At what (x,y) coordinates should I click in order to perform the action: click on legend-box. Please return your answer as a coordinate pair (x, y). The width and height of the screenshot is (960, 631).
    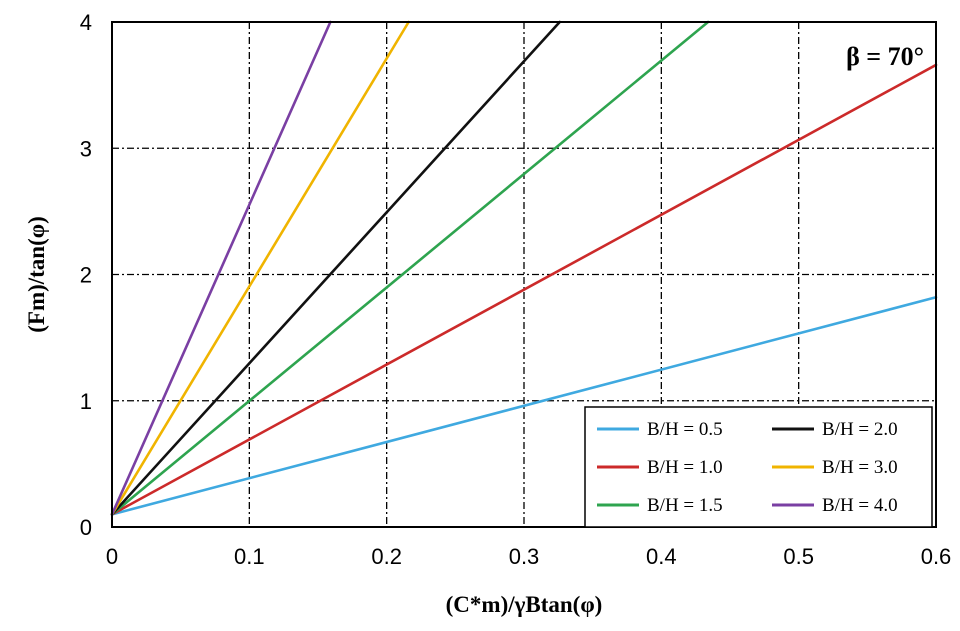
    Looking at the image, I should click on (758, 467).